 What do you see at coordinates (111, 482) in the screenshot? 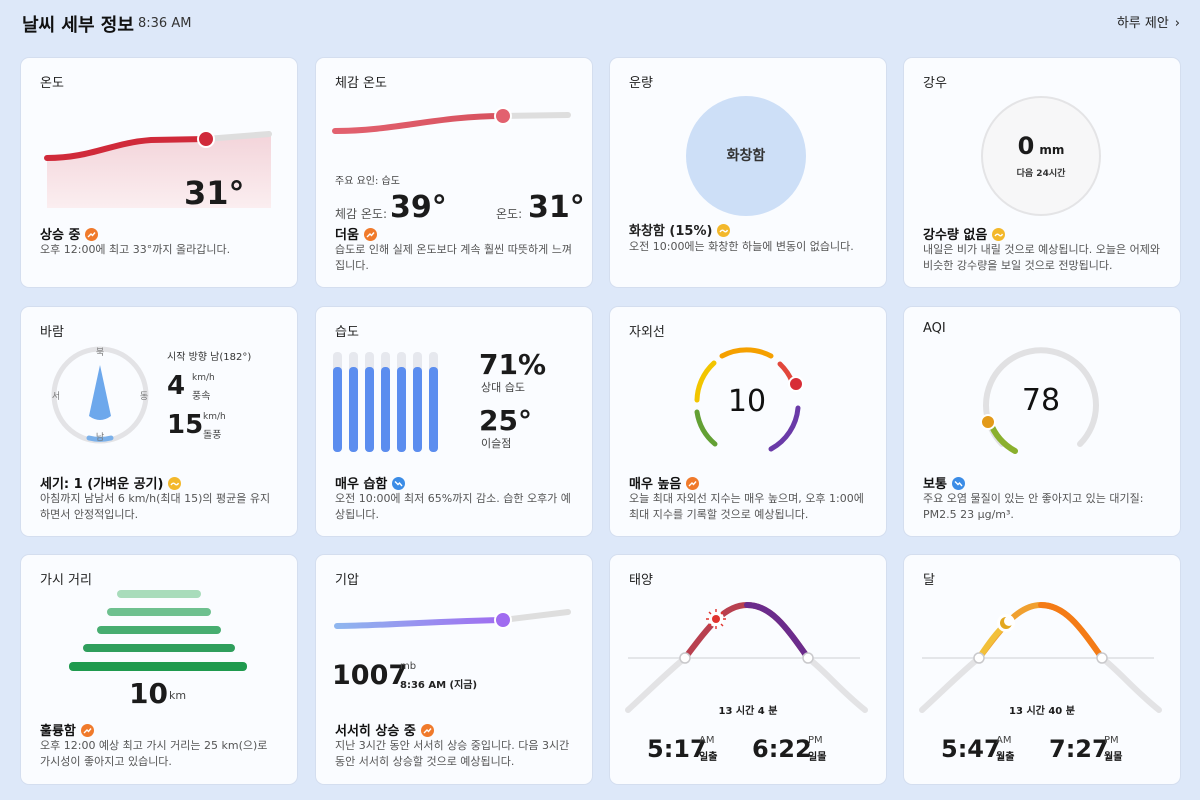
I see `wind-status: 세기: 1 (가벼운 공기)` at bounding box center [111, 482].